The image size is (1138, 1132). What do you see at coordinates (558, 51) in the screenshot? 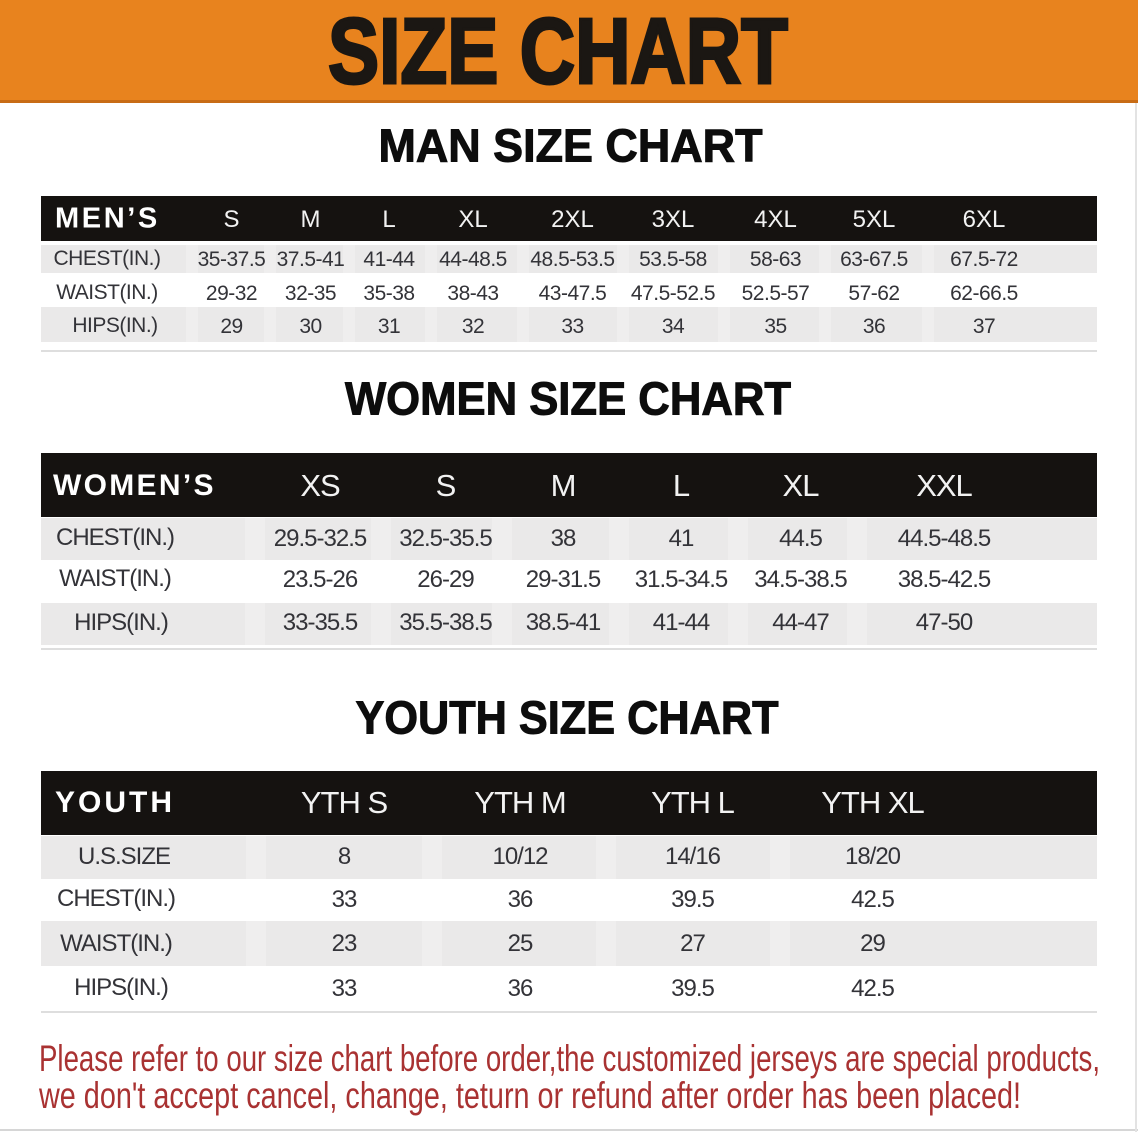
I see `svg-text: SIZE CHART` at bounding box center [558, 51].